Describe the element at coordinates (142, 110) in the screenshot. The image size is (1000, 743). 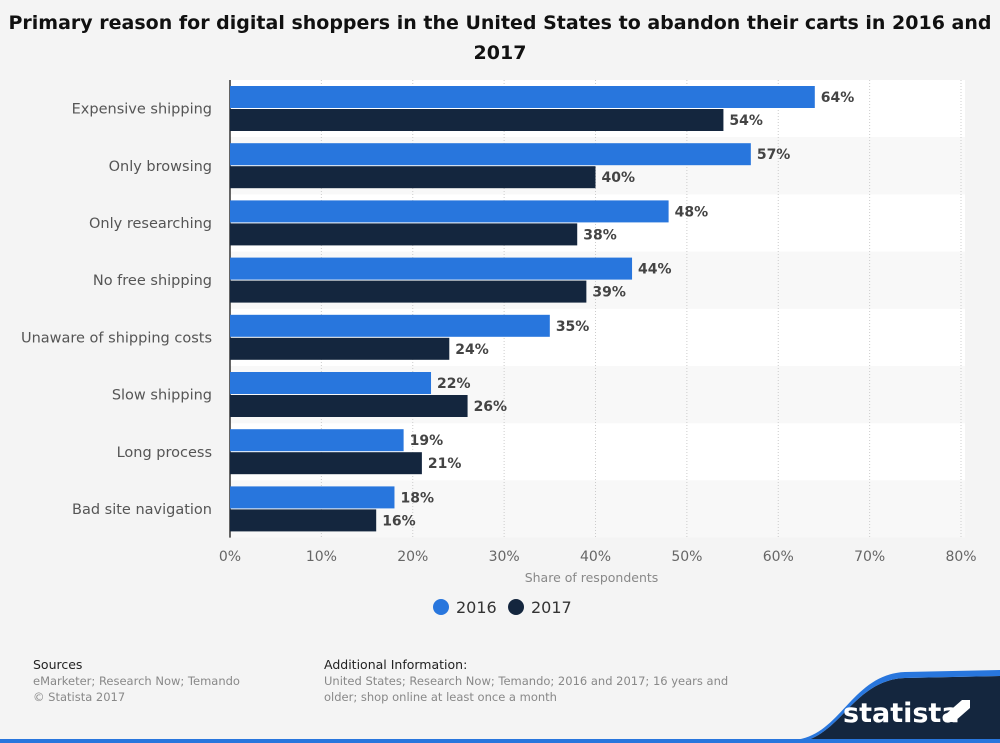
I see `category-label: Expensive shipping` at that location.